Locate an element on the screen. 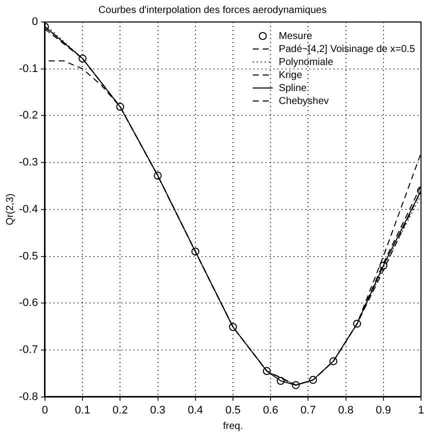 This screenshot has width=433, height=432. x-tick-label: 0.1 is located at coordinates (82, 410).